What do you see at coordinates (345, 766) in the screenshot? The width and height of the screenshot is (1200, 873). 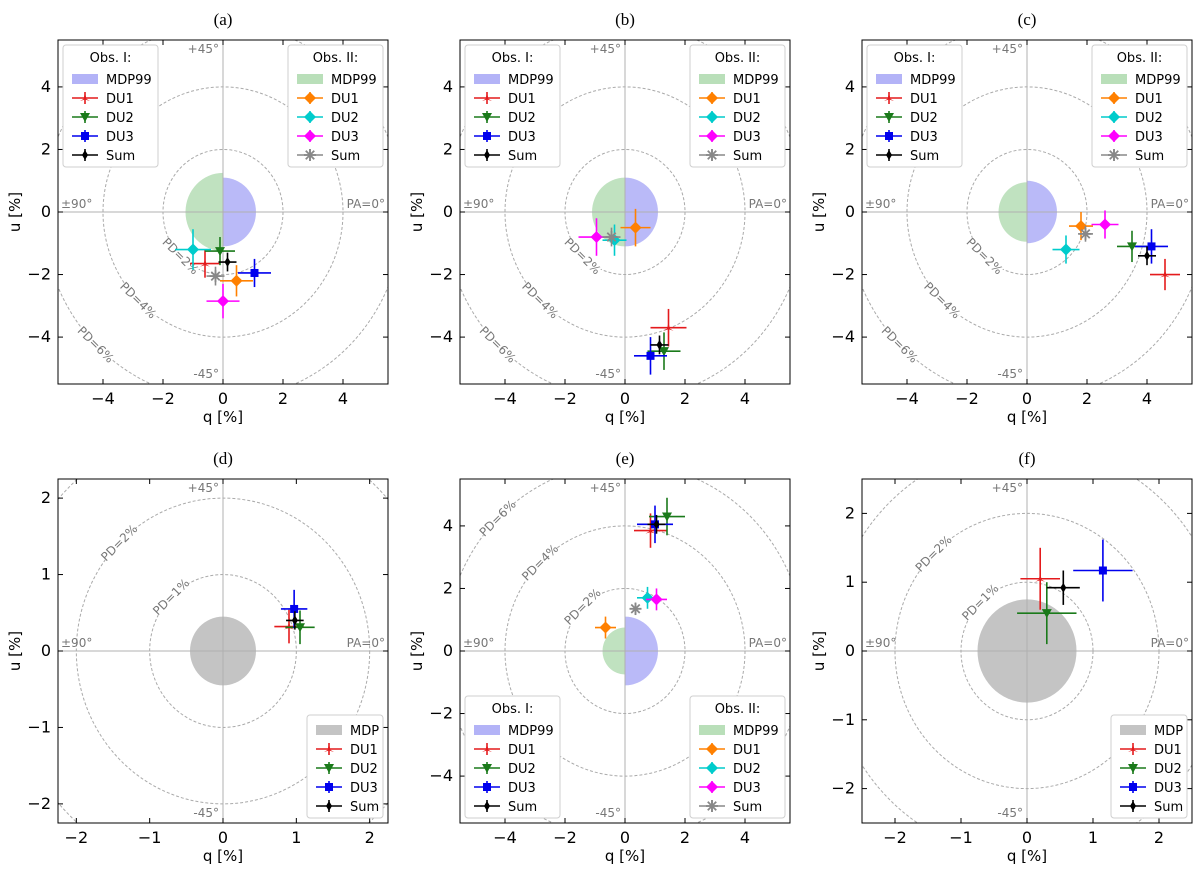 I see `legend-obs1: MDP DU1 DU2 DU3 Sum` at bounding box center [345, 766].